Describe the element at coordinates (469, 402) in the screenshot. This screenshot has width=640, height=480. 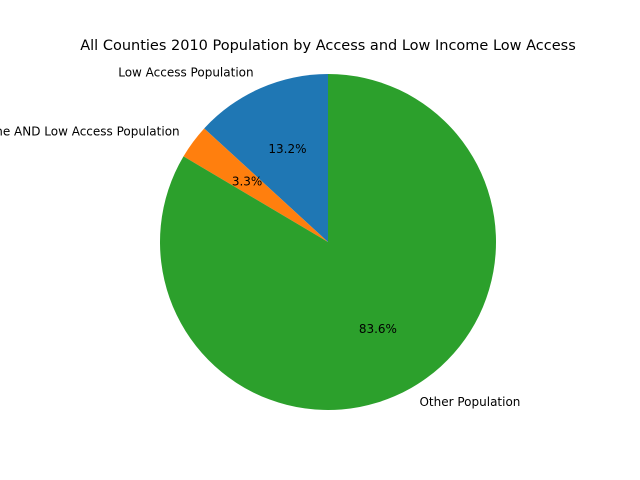
I see `slice-label-3: Other Population` at that location.